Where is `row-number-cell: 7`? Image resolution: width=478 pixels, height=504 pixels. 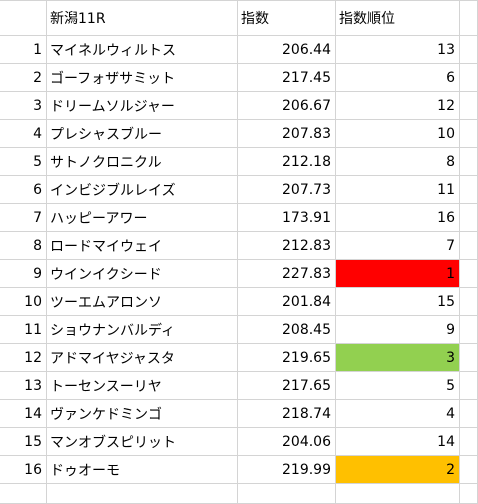
row-number-cell: 7 is located at coordinates (23, 218).